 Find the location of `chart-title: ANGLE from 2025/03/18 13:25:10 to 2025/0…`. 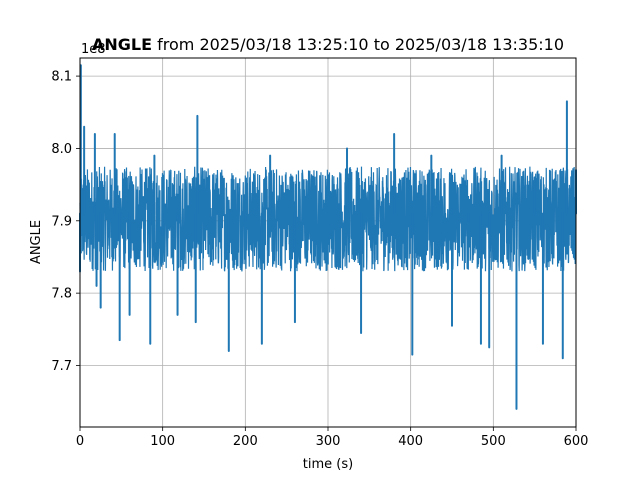

chart-title: ANGLE from 2025/03/18 13:25:10 to 2025/0… is located at coordinates (328, 44).